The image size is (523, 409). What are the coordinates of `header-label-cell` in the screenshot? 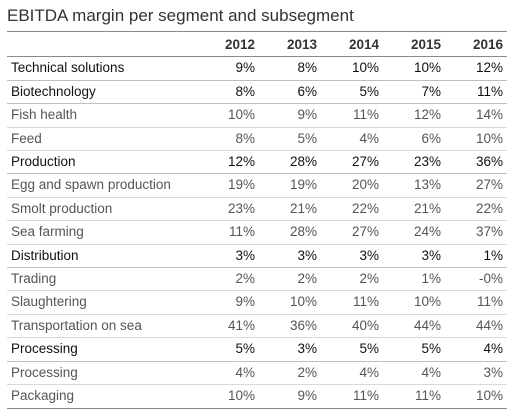 It's located at (102, 46).